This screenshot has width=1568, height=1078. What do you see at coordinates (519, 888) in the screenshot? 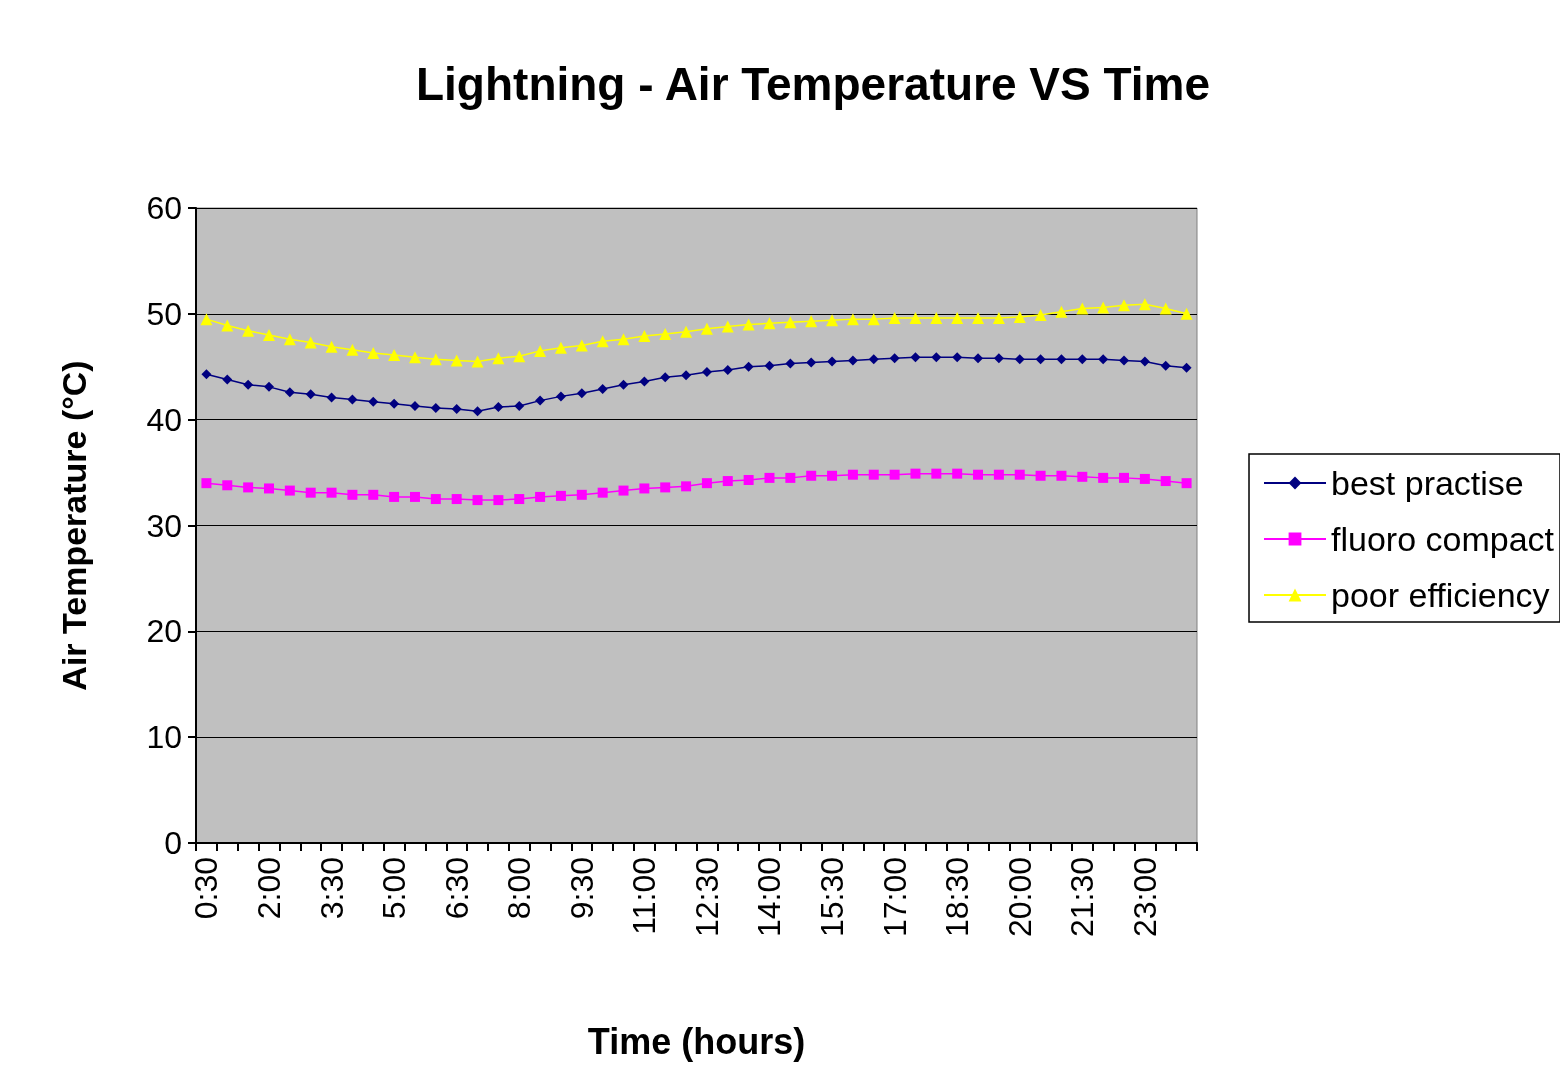
I see `x-tick-label: 8:00` at bounding box center [519, 888].